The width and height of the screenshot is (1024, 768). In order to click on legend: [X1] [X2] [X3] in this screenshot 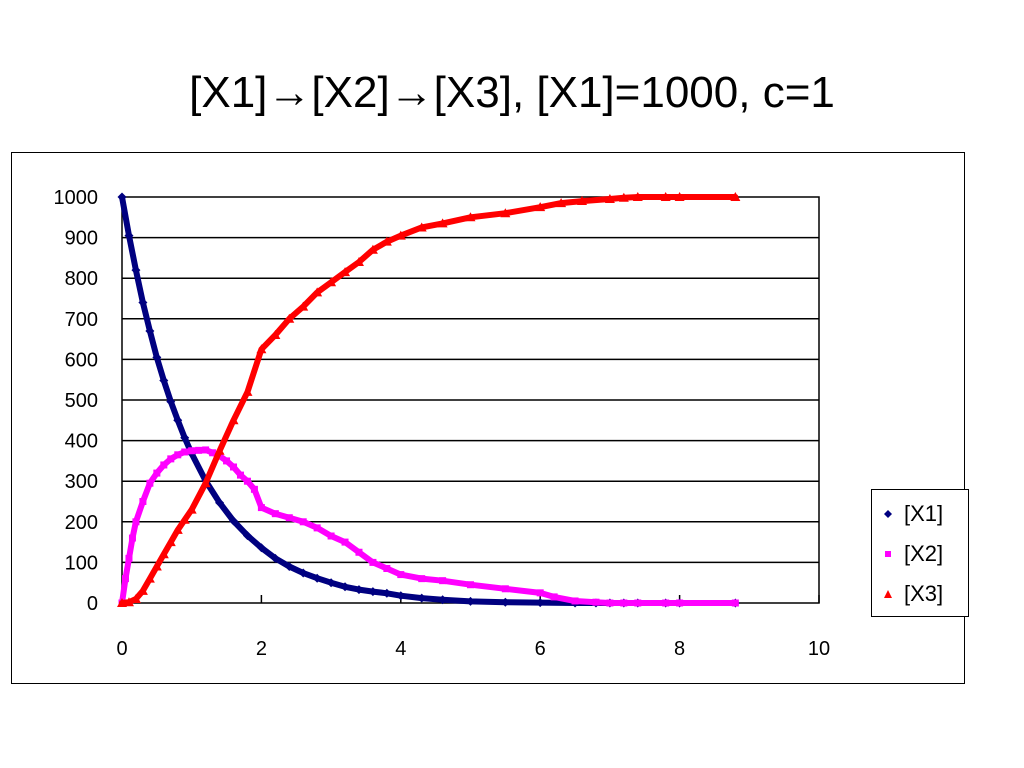, I will do `click(920, 553)`.